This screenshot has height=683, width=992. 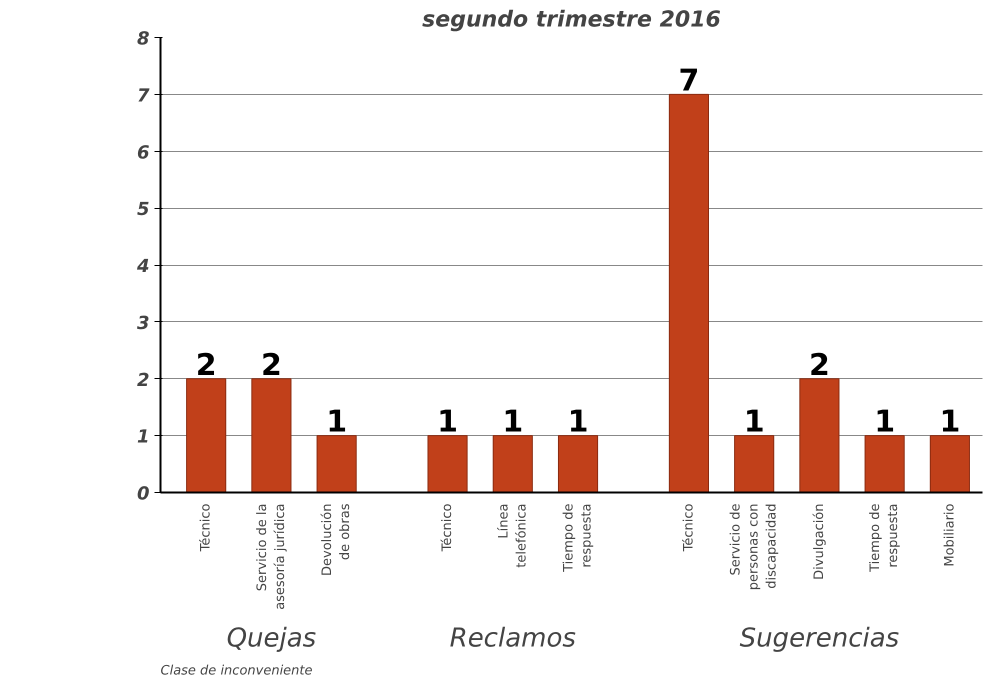 What do you see at coordinates (513, 639) in the screenshot?
I see `text: Reclamos` at bounding box center [513, 639].